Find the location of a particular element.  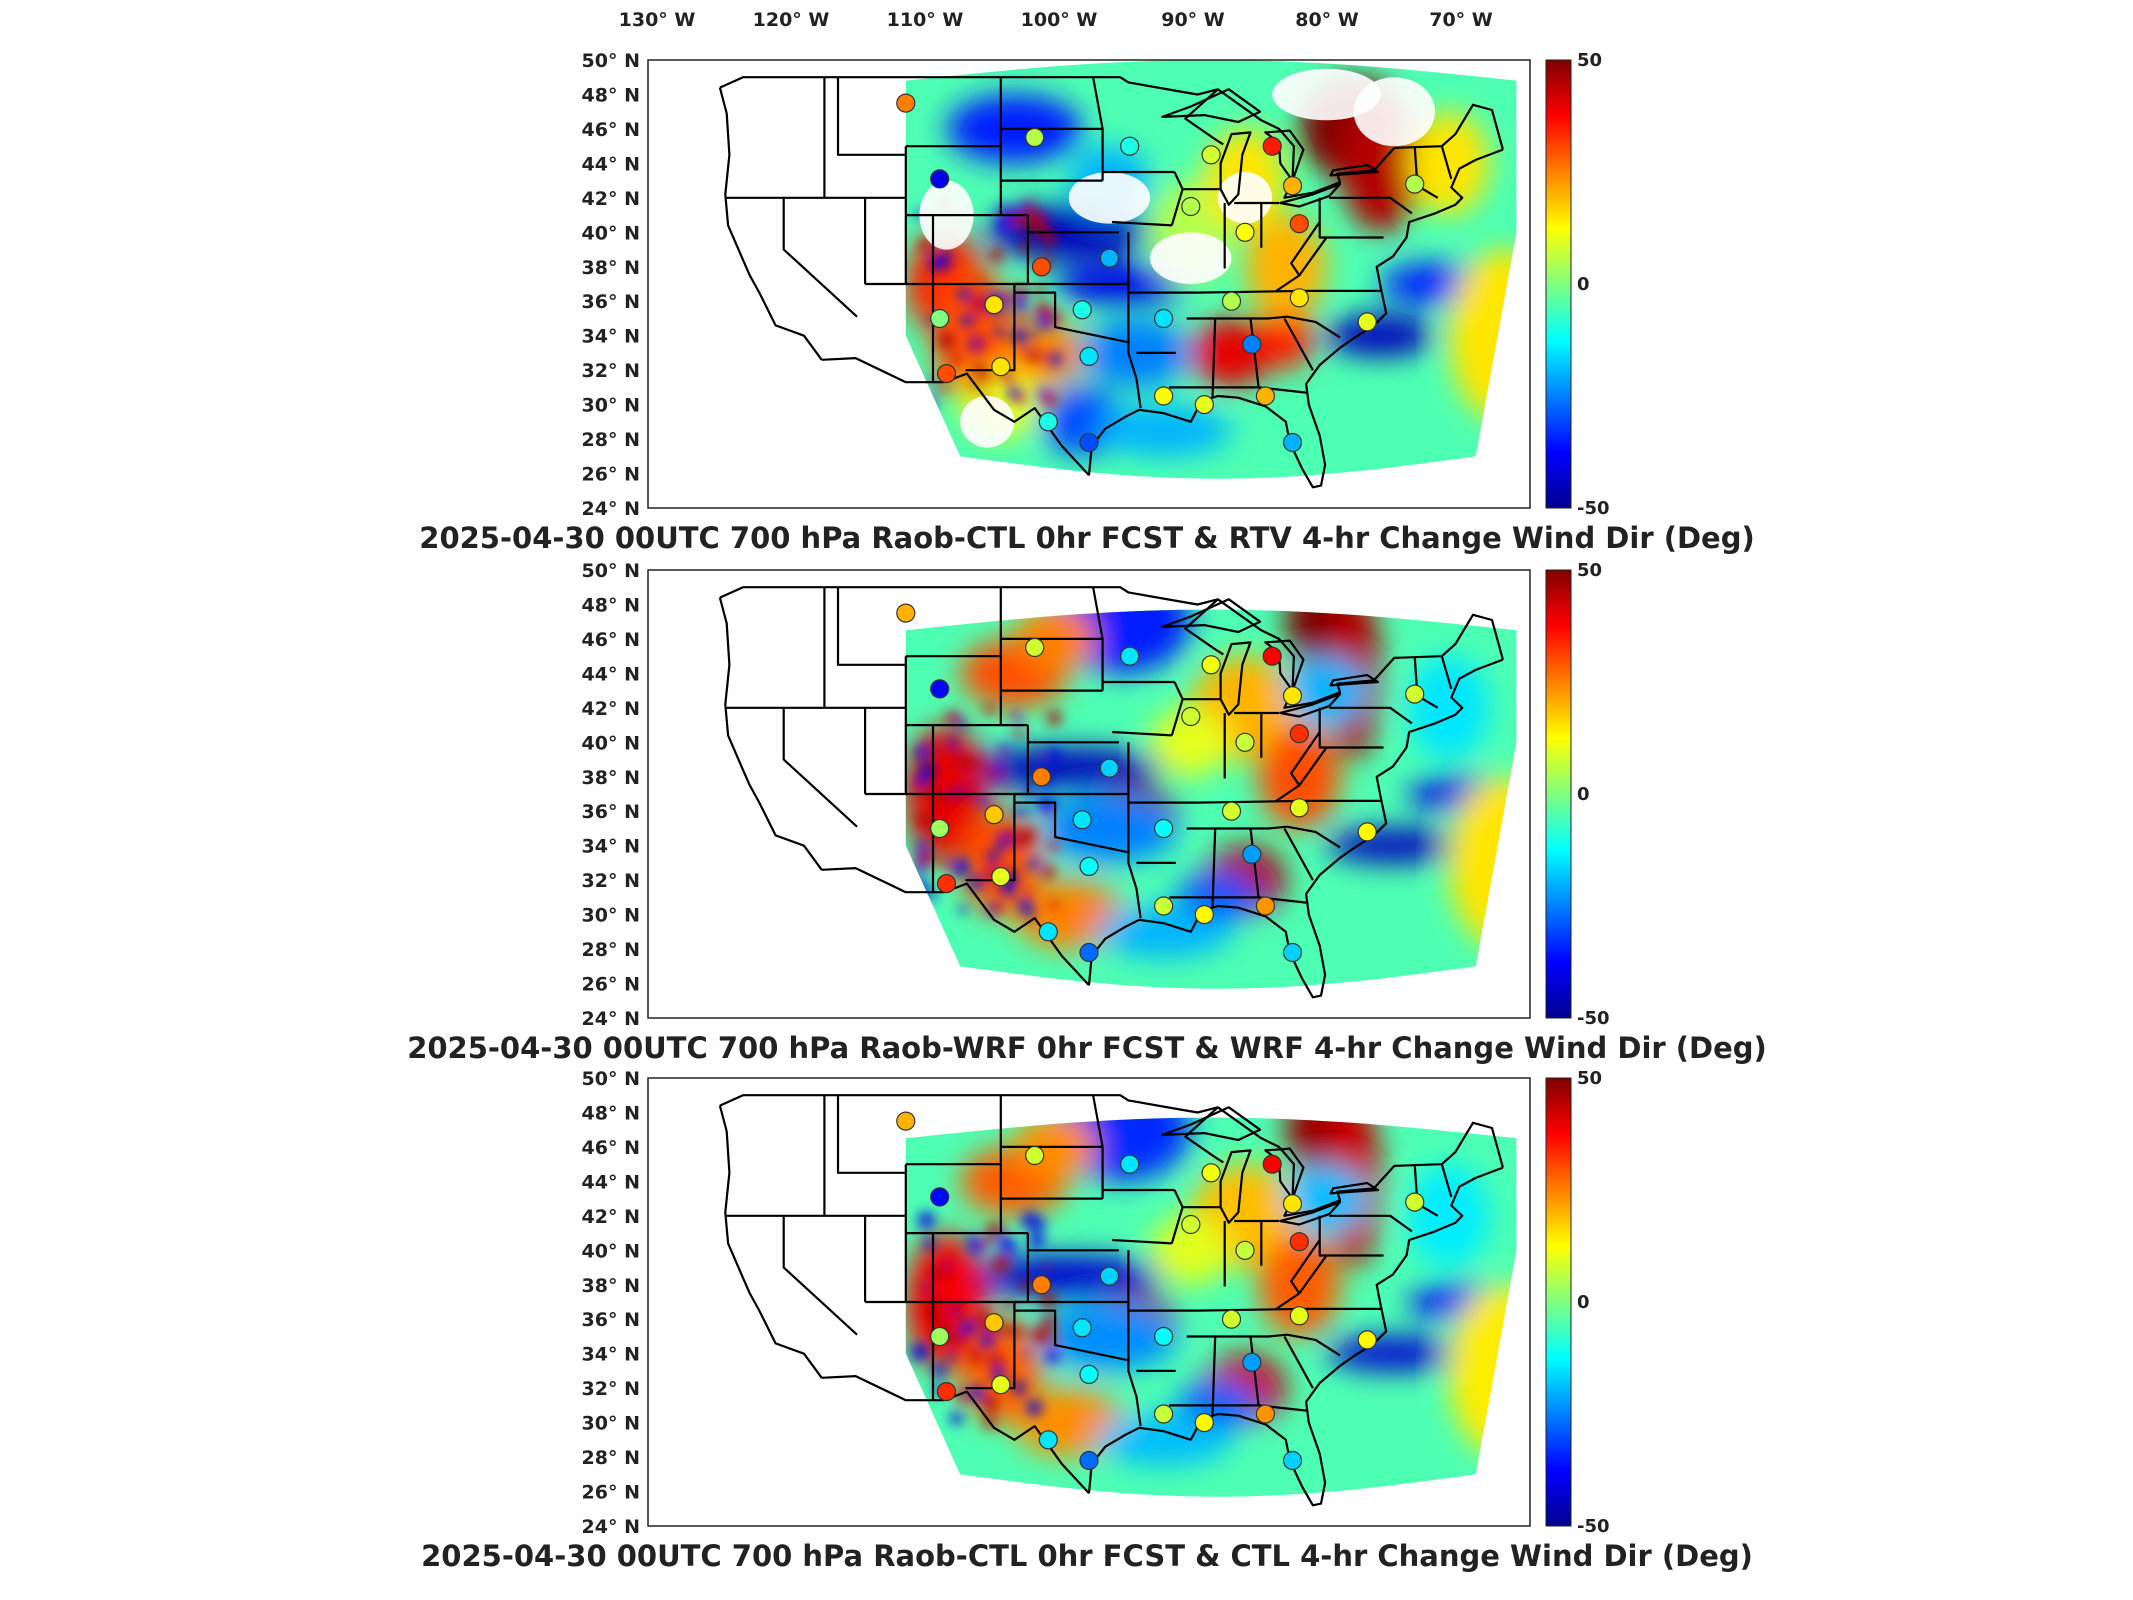

lat-tick-label: 28° N is located at coordinates (611, 950).